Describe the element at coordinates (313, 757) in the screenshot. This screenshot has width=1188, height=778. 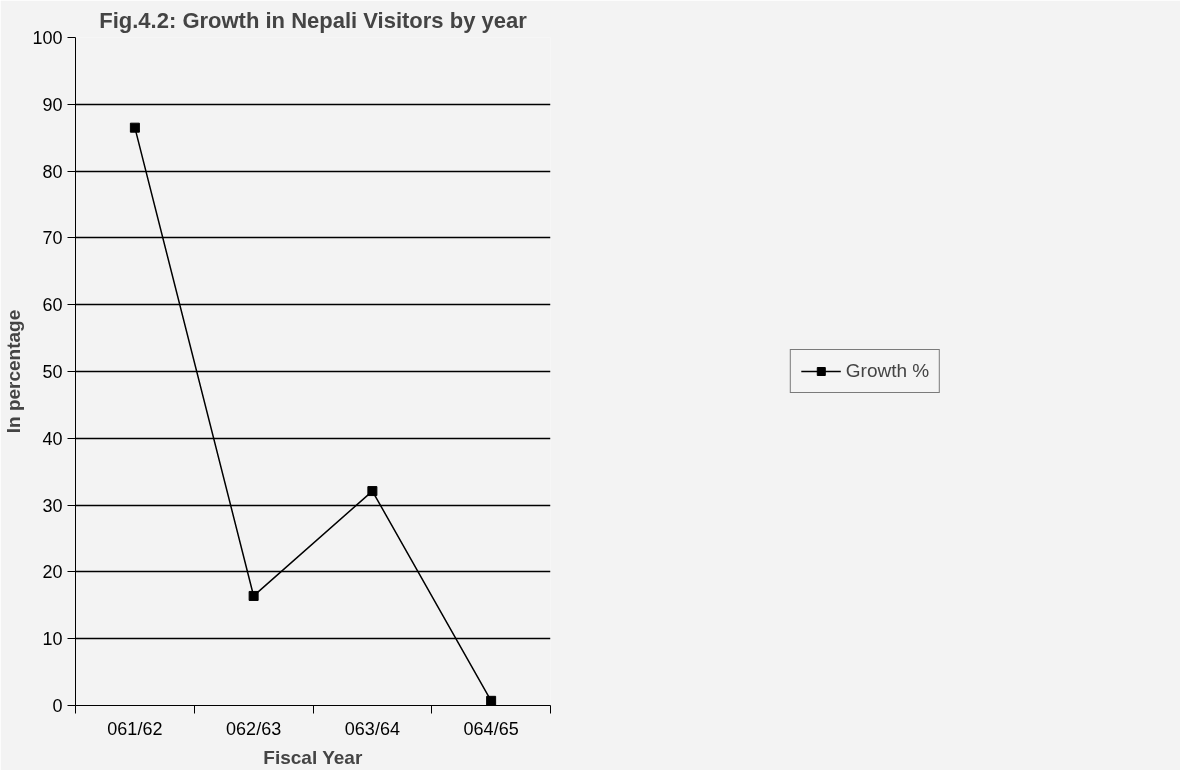
I see `x-axis-title: Fiscal Year` at that location.